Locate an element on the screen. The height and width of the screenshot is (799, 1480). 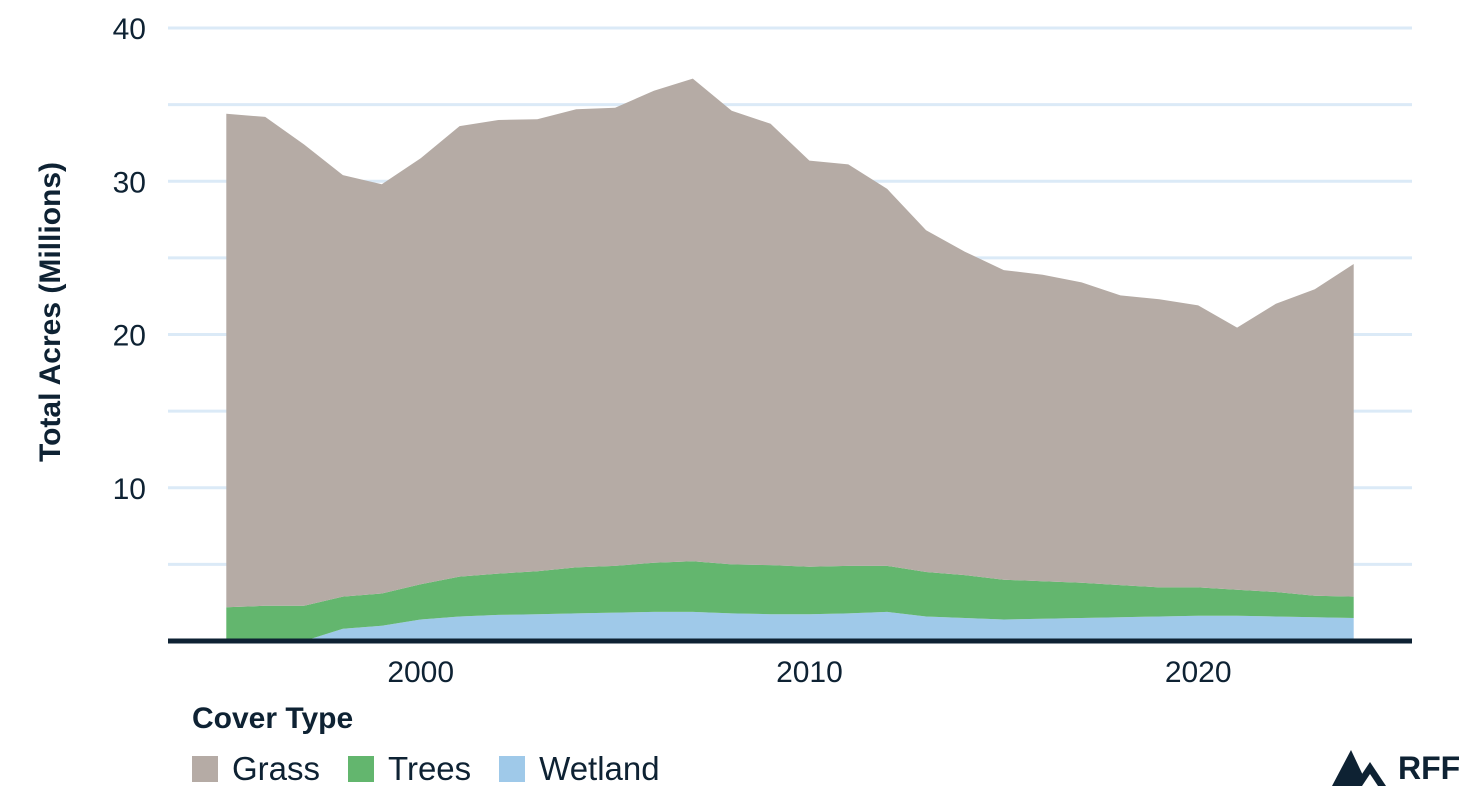
legend: Cover Type Grass Trees Wetland is located at coordinates (440, 745).